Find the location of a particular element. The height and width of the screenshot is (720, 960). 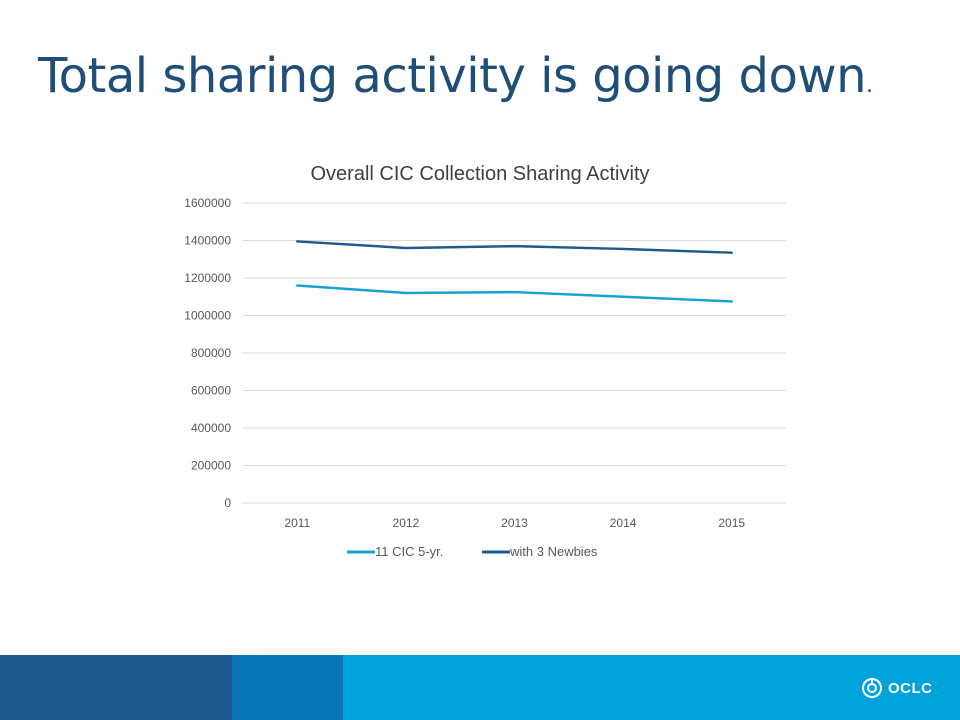

y-tick-label: 1000000 is located at coordinates (207, 316).